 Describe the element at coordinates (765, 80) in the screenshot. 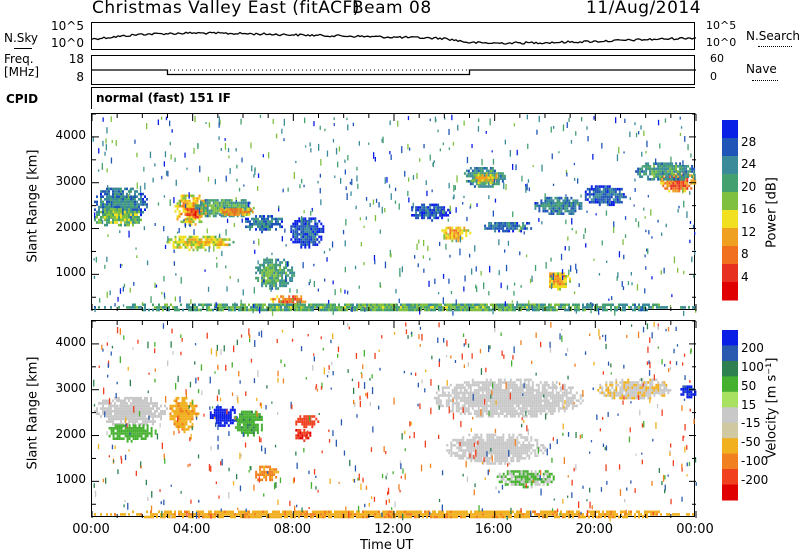

I see `nave-legend-line` at that location.